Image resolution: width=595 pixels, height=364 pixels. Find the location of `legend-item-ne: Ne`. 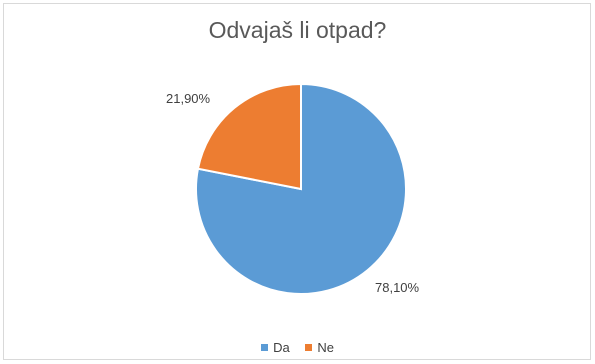

legend-item-ne: Ne is located at coordinates (319, 347).